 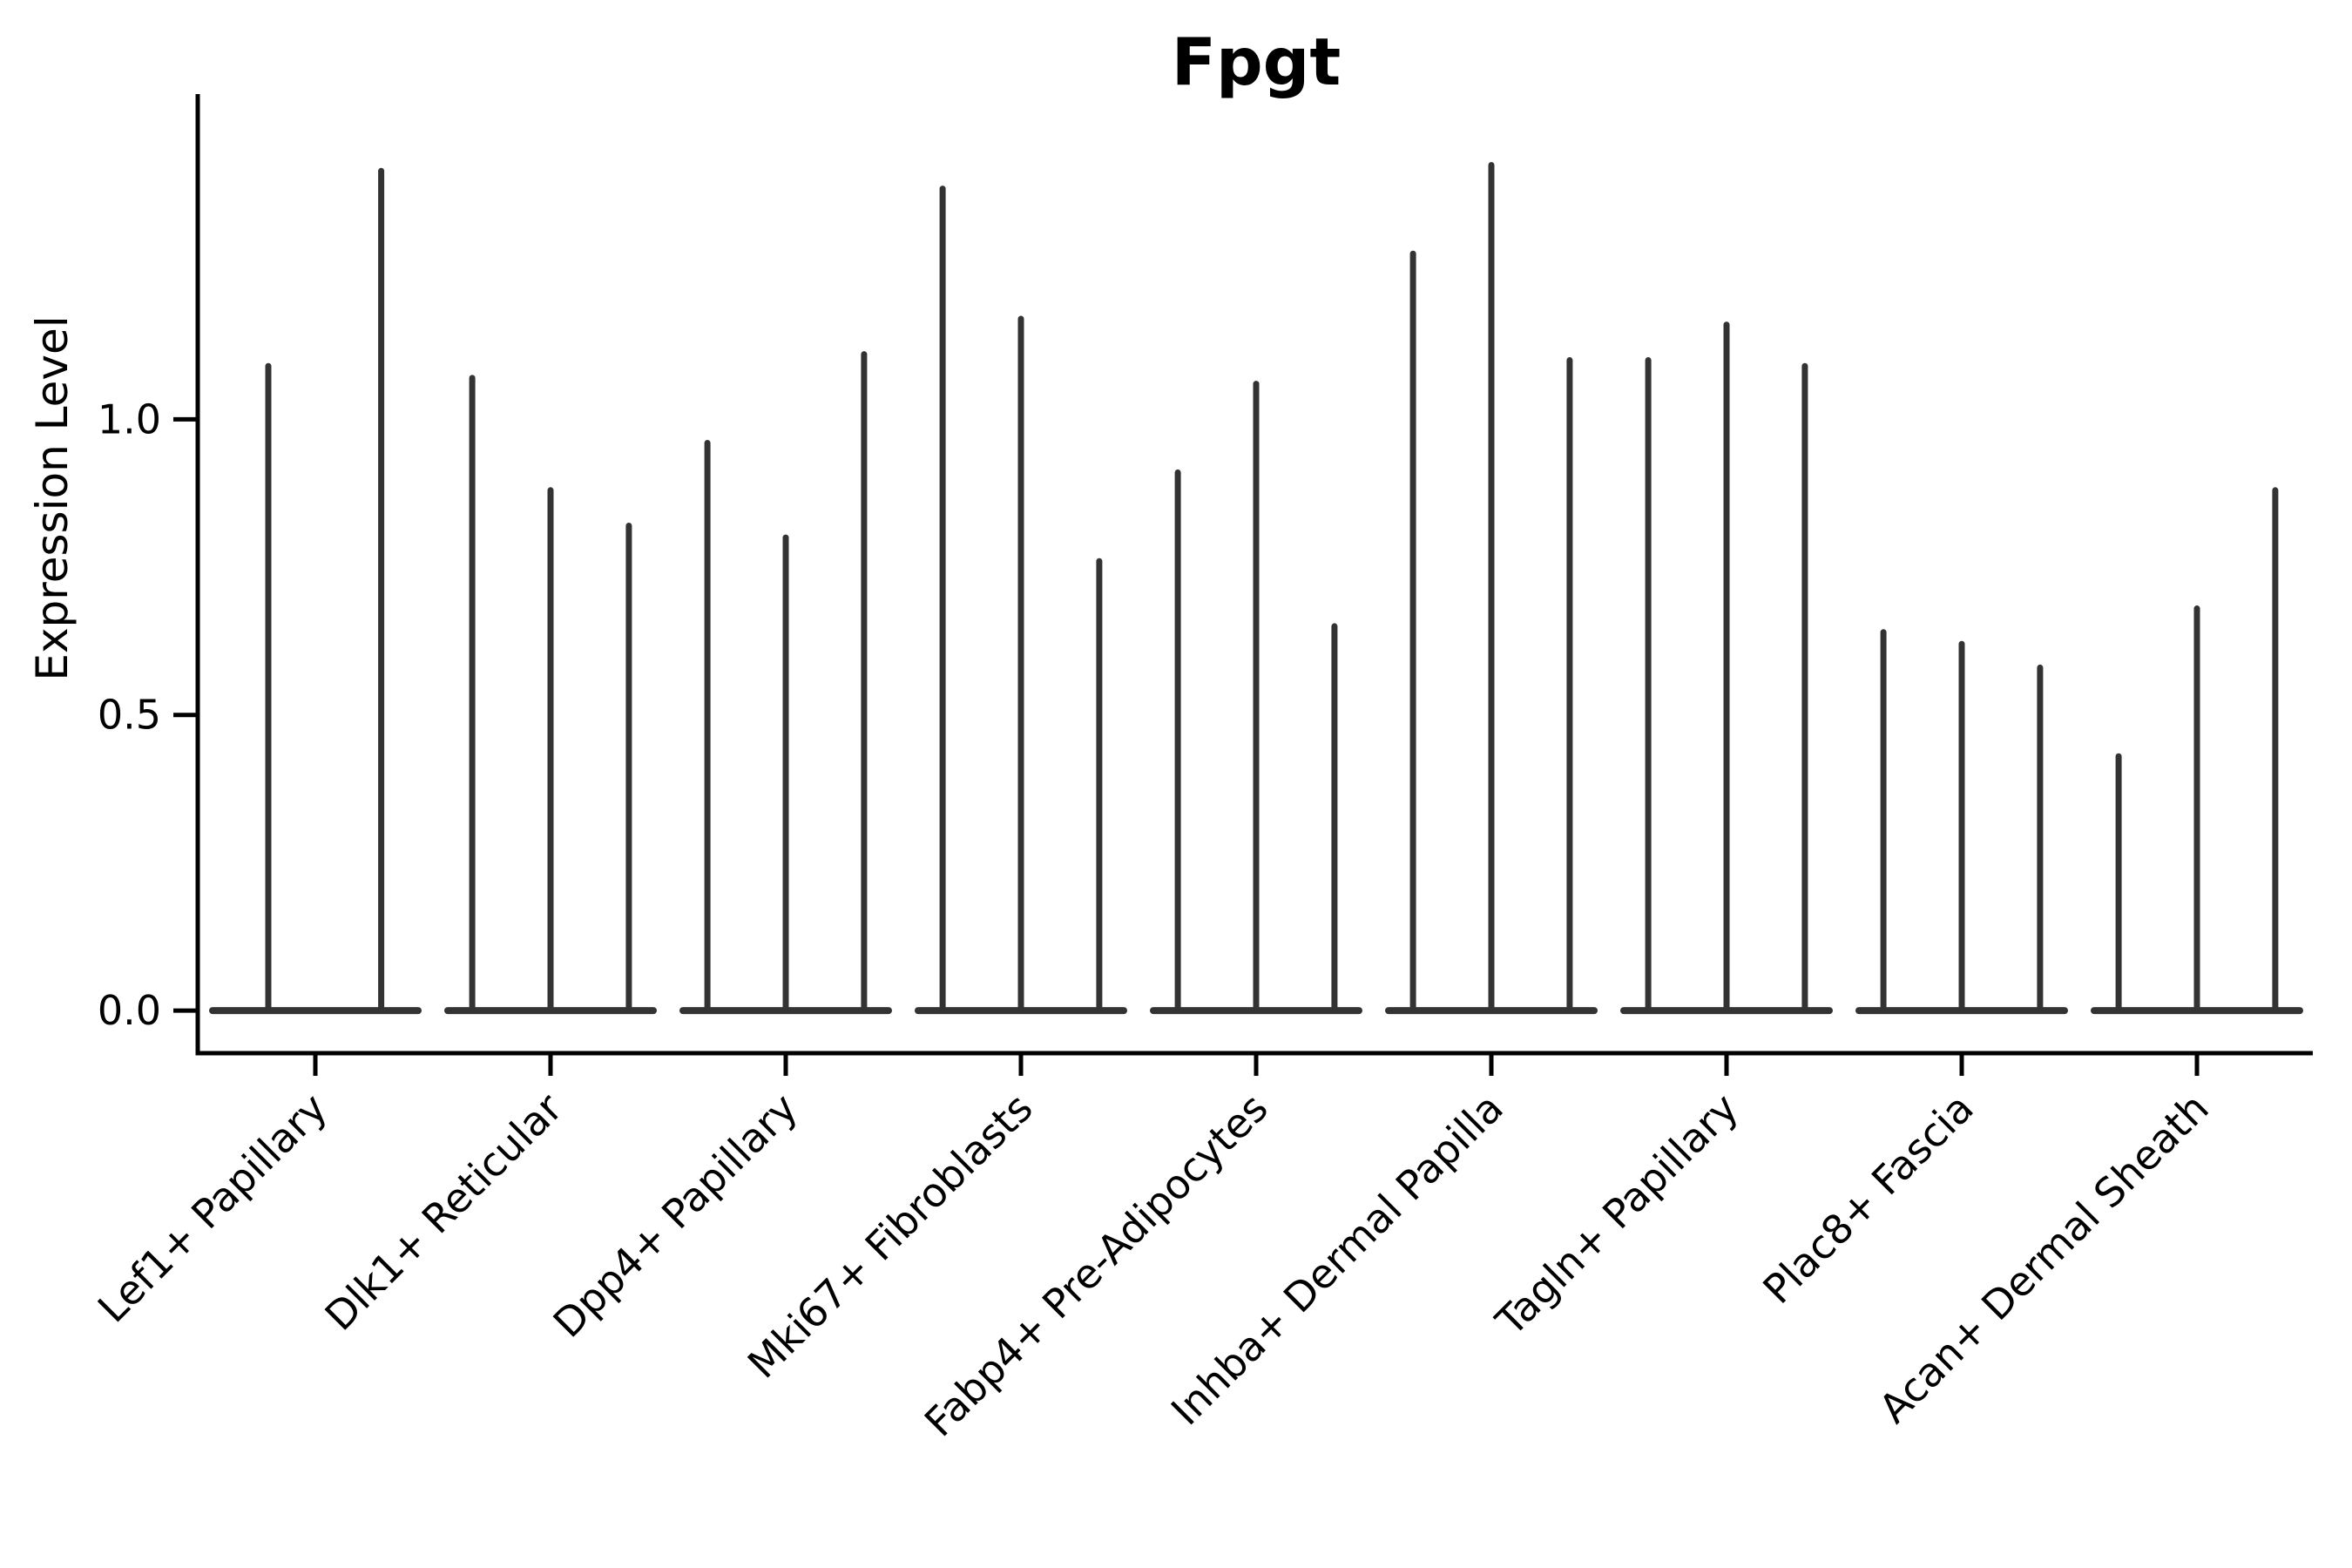 What do you see at coordinates (129, 716) in the screenshot?
I see `y-tick-label: 0.5` at bounding box center [129, 716].